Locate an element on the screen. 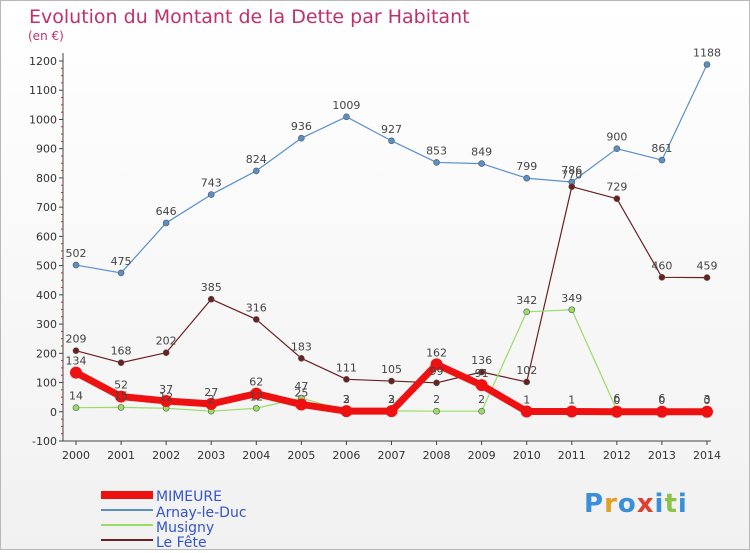 The image size is (750, 553). x-tick-label: 2000 is located at coordinates (76, 455).